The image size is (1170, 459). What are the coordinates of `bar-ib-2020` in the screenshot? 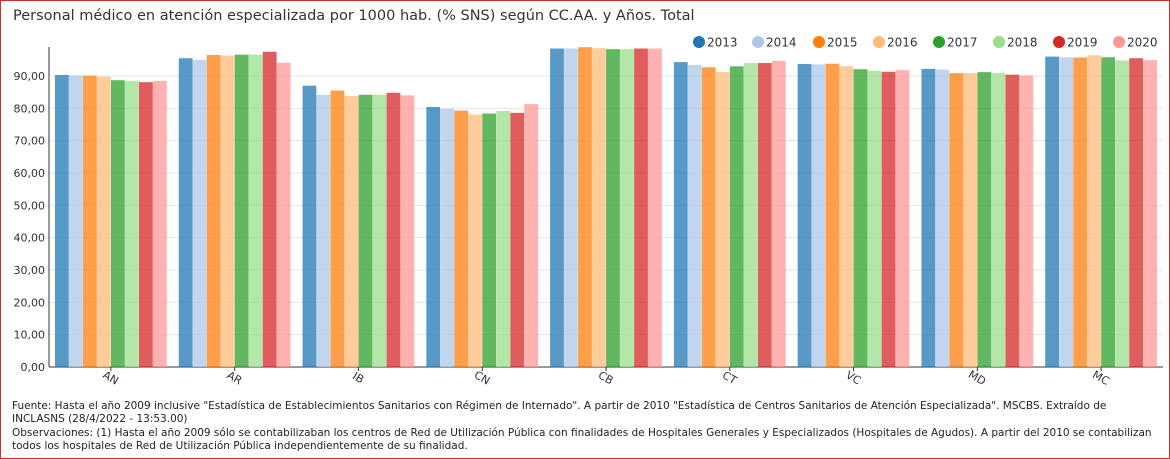 It's located at (407, 231).